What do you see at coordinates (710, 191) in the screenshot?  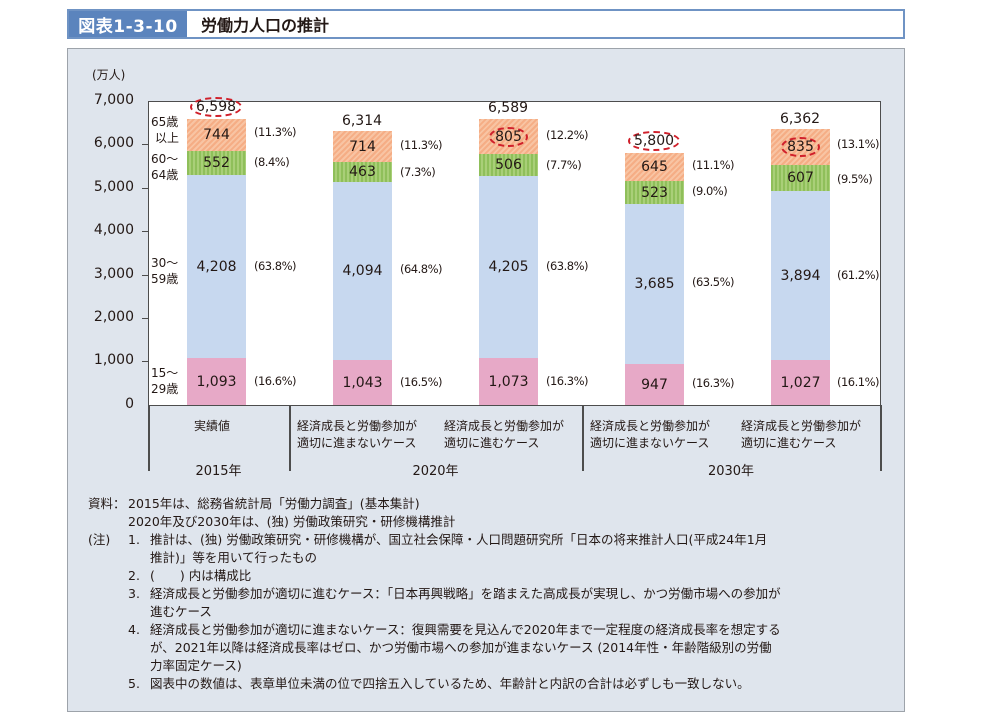 I see `percent-60-64: (9.0%)` at bounding box center [710, 191].